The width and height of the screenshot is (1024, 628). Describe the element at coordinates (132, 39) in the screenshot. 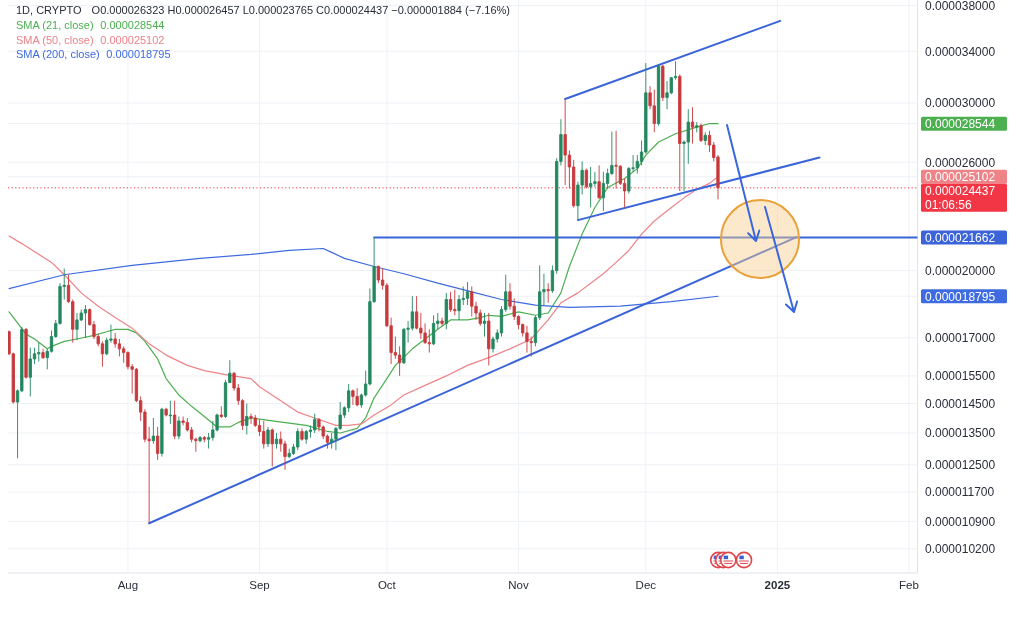

I see `text: 0.000025102` at that location.